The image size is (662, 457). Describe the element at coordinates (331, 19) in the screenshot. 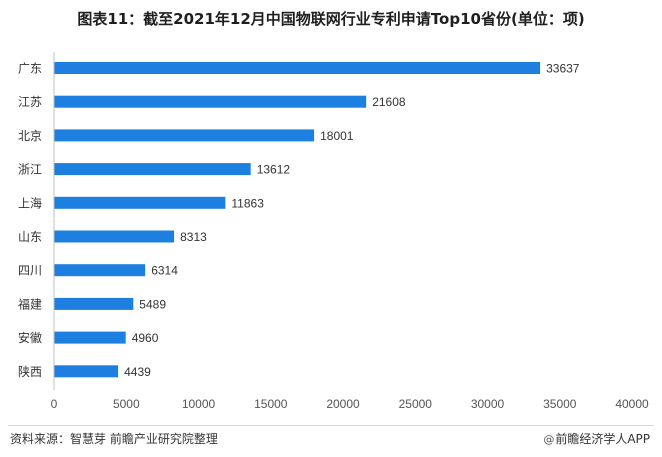

I see `chart-title: 图表11：截至2021年12月中国物联网行业专利申请Top10省份(单位：项)` at that location.